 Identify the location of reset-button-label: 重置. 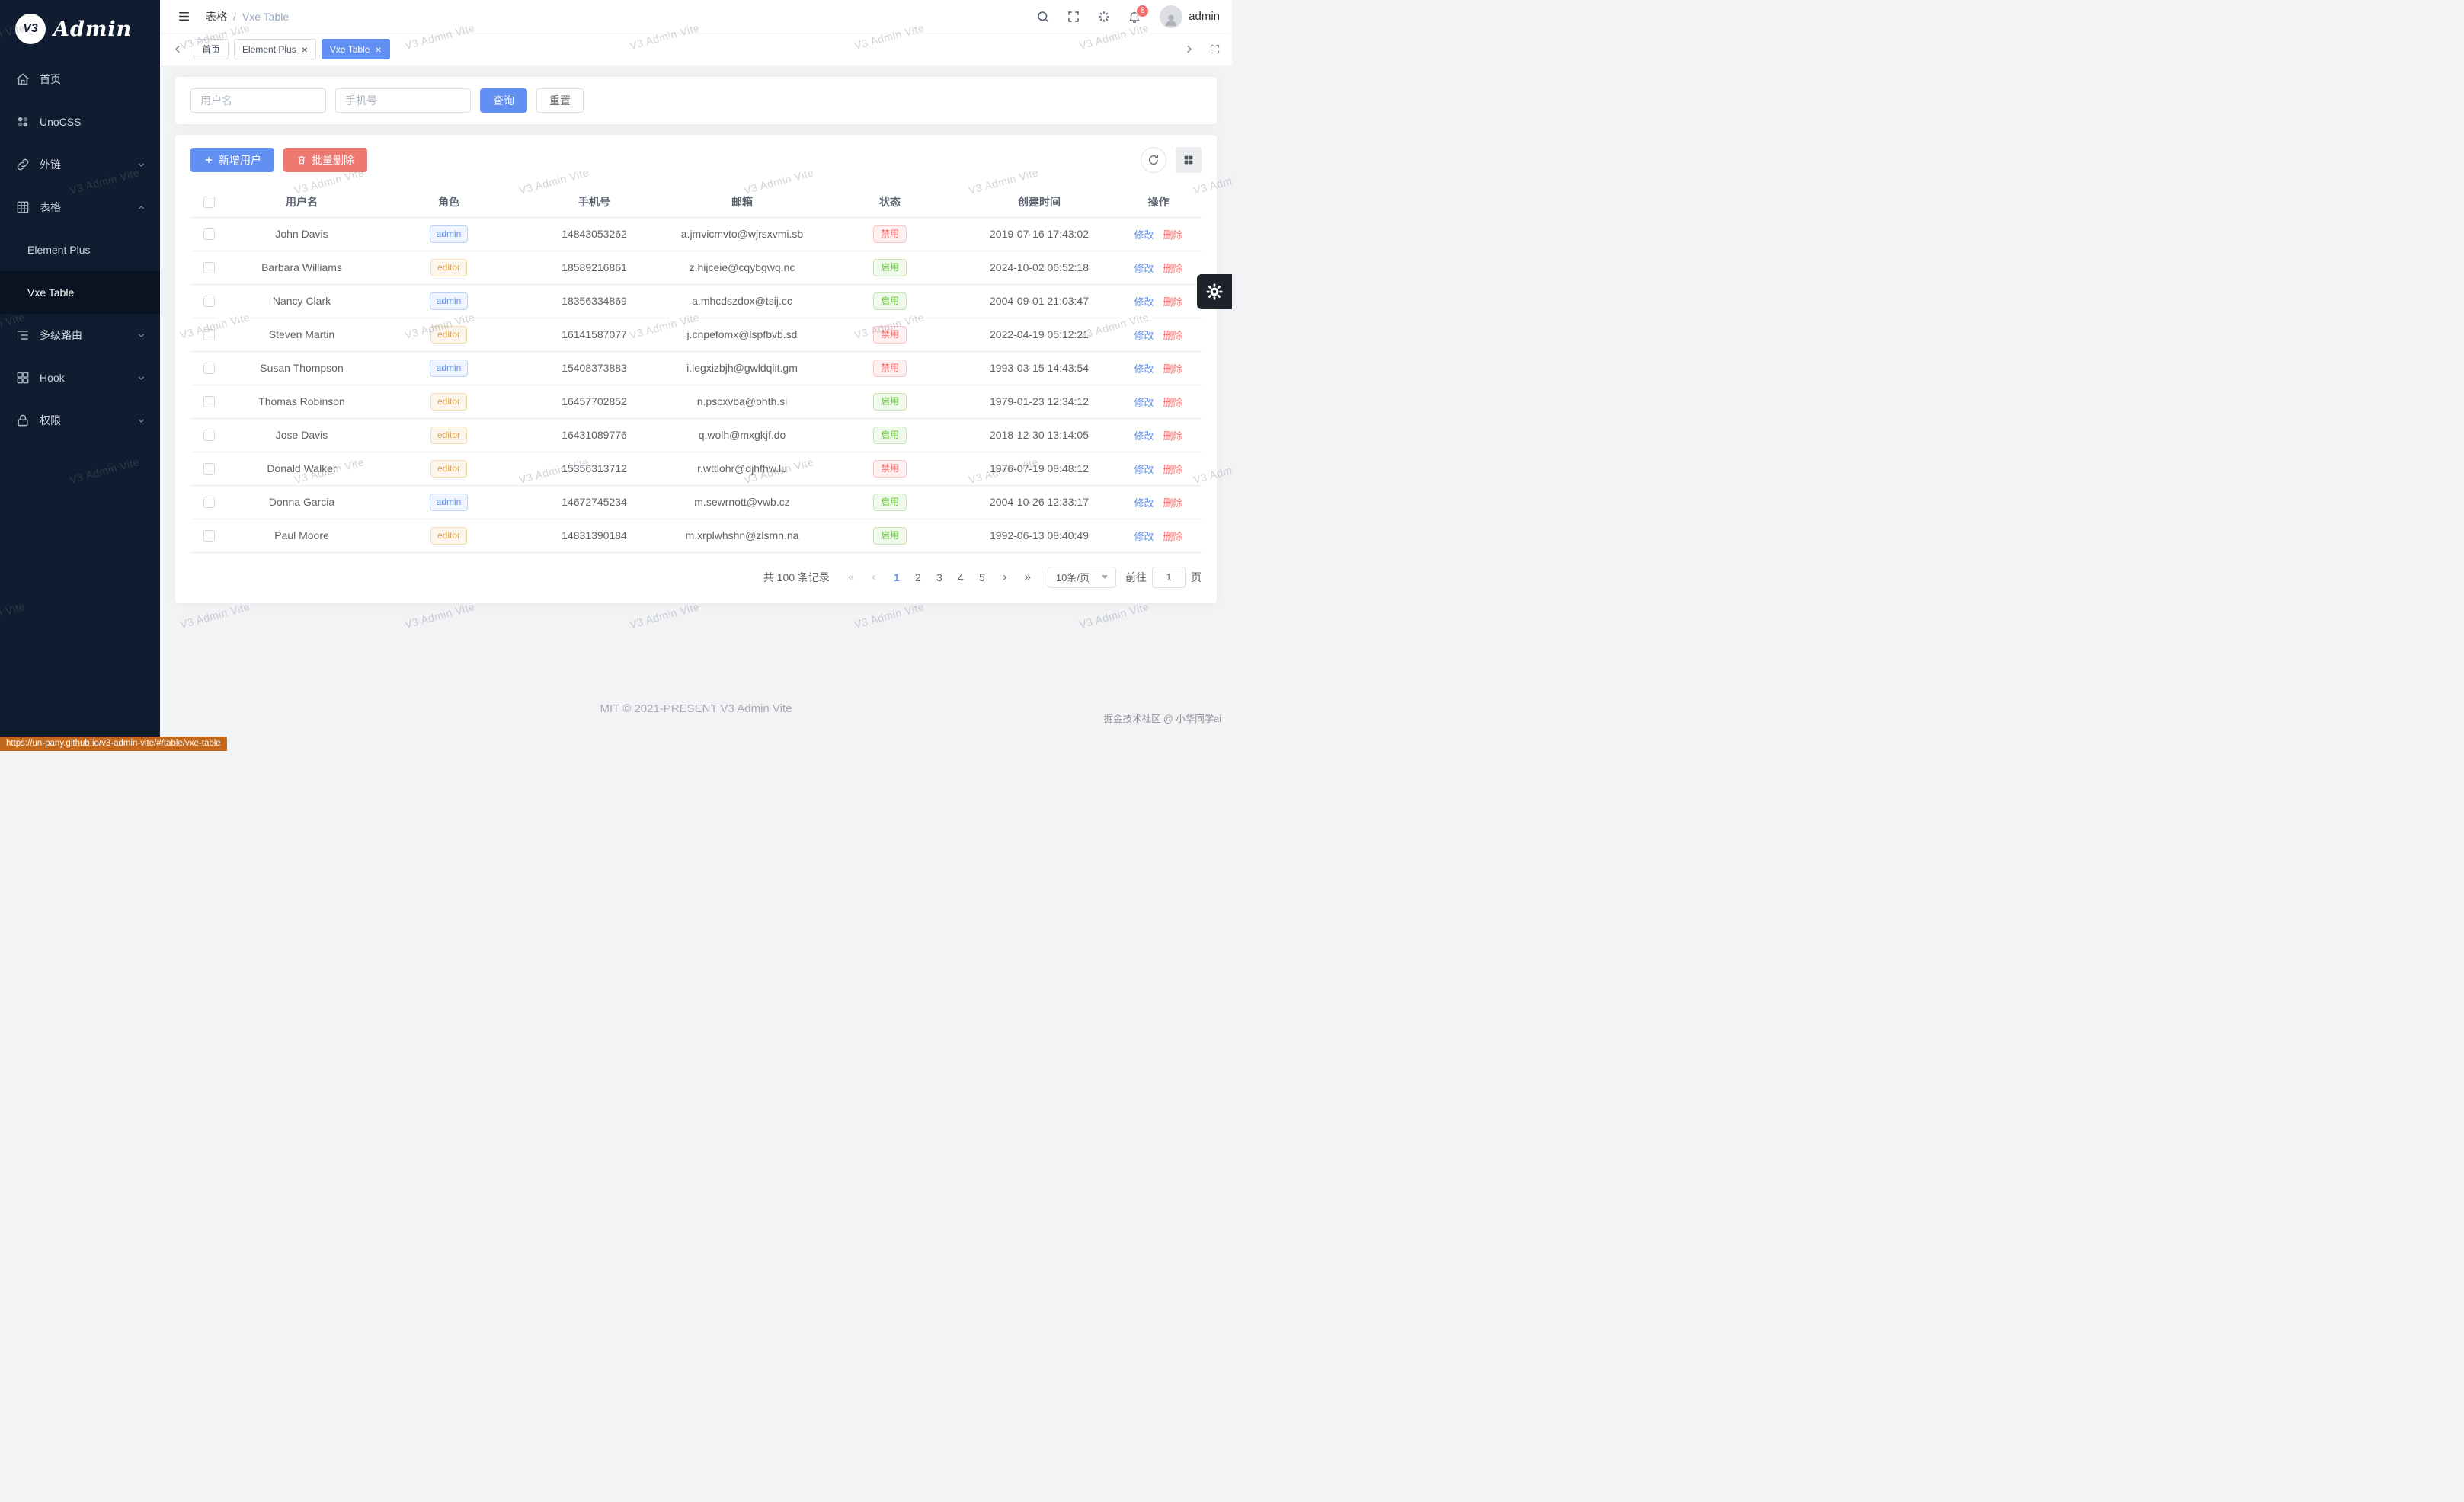
(560, 100).